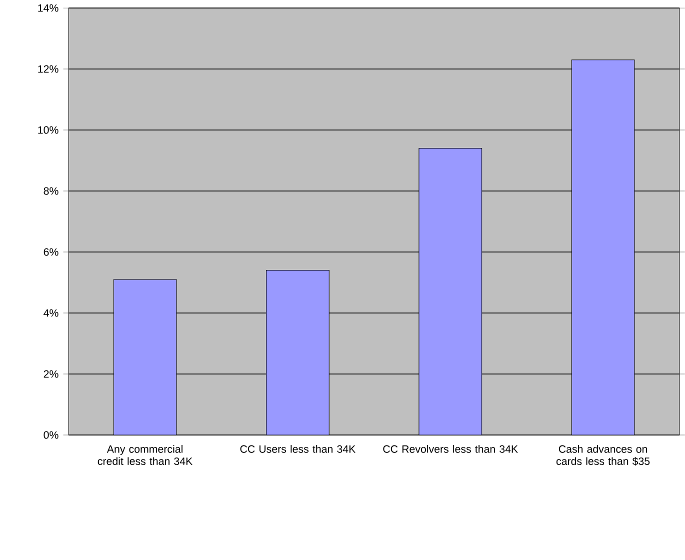 The image size is (685, 560). I want to click on y-tick-label: 4%, so click(51, 313).